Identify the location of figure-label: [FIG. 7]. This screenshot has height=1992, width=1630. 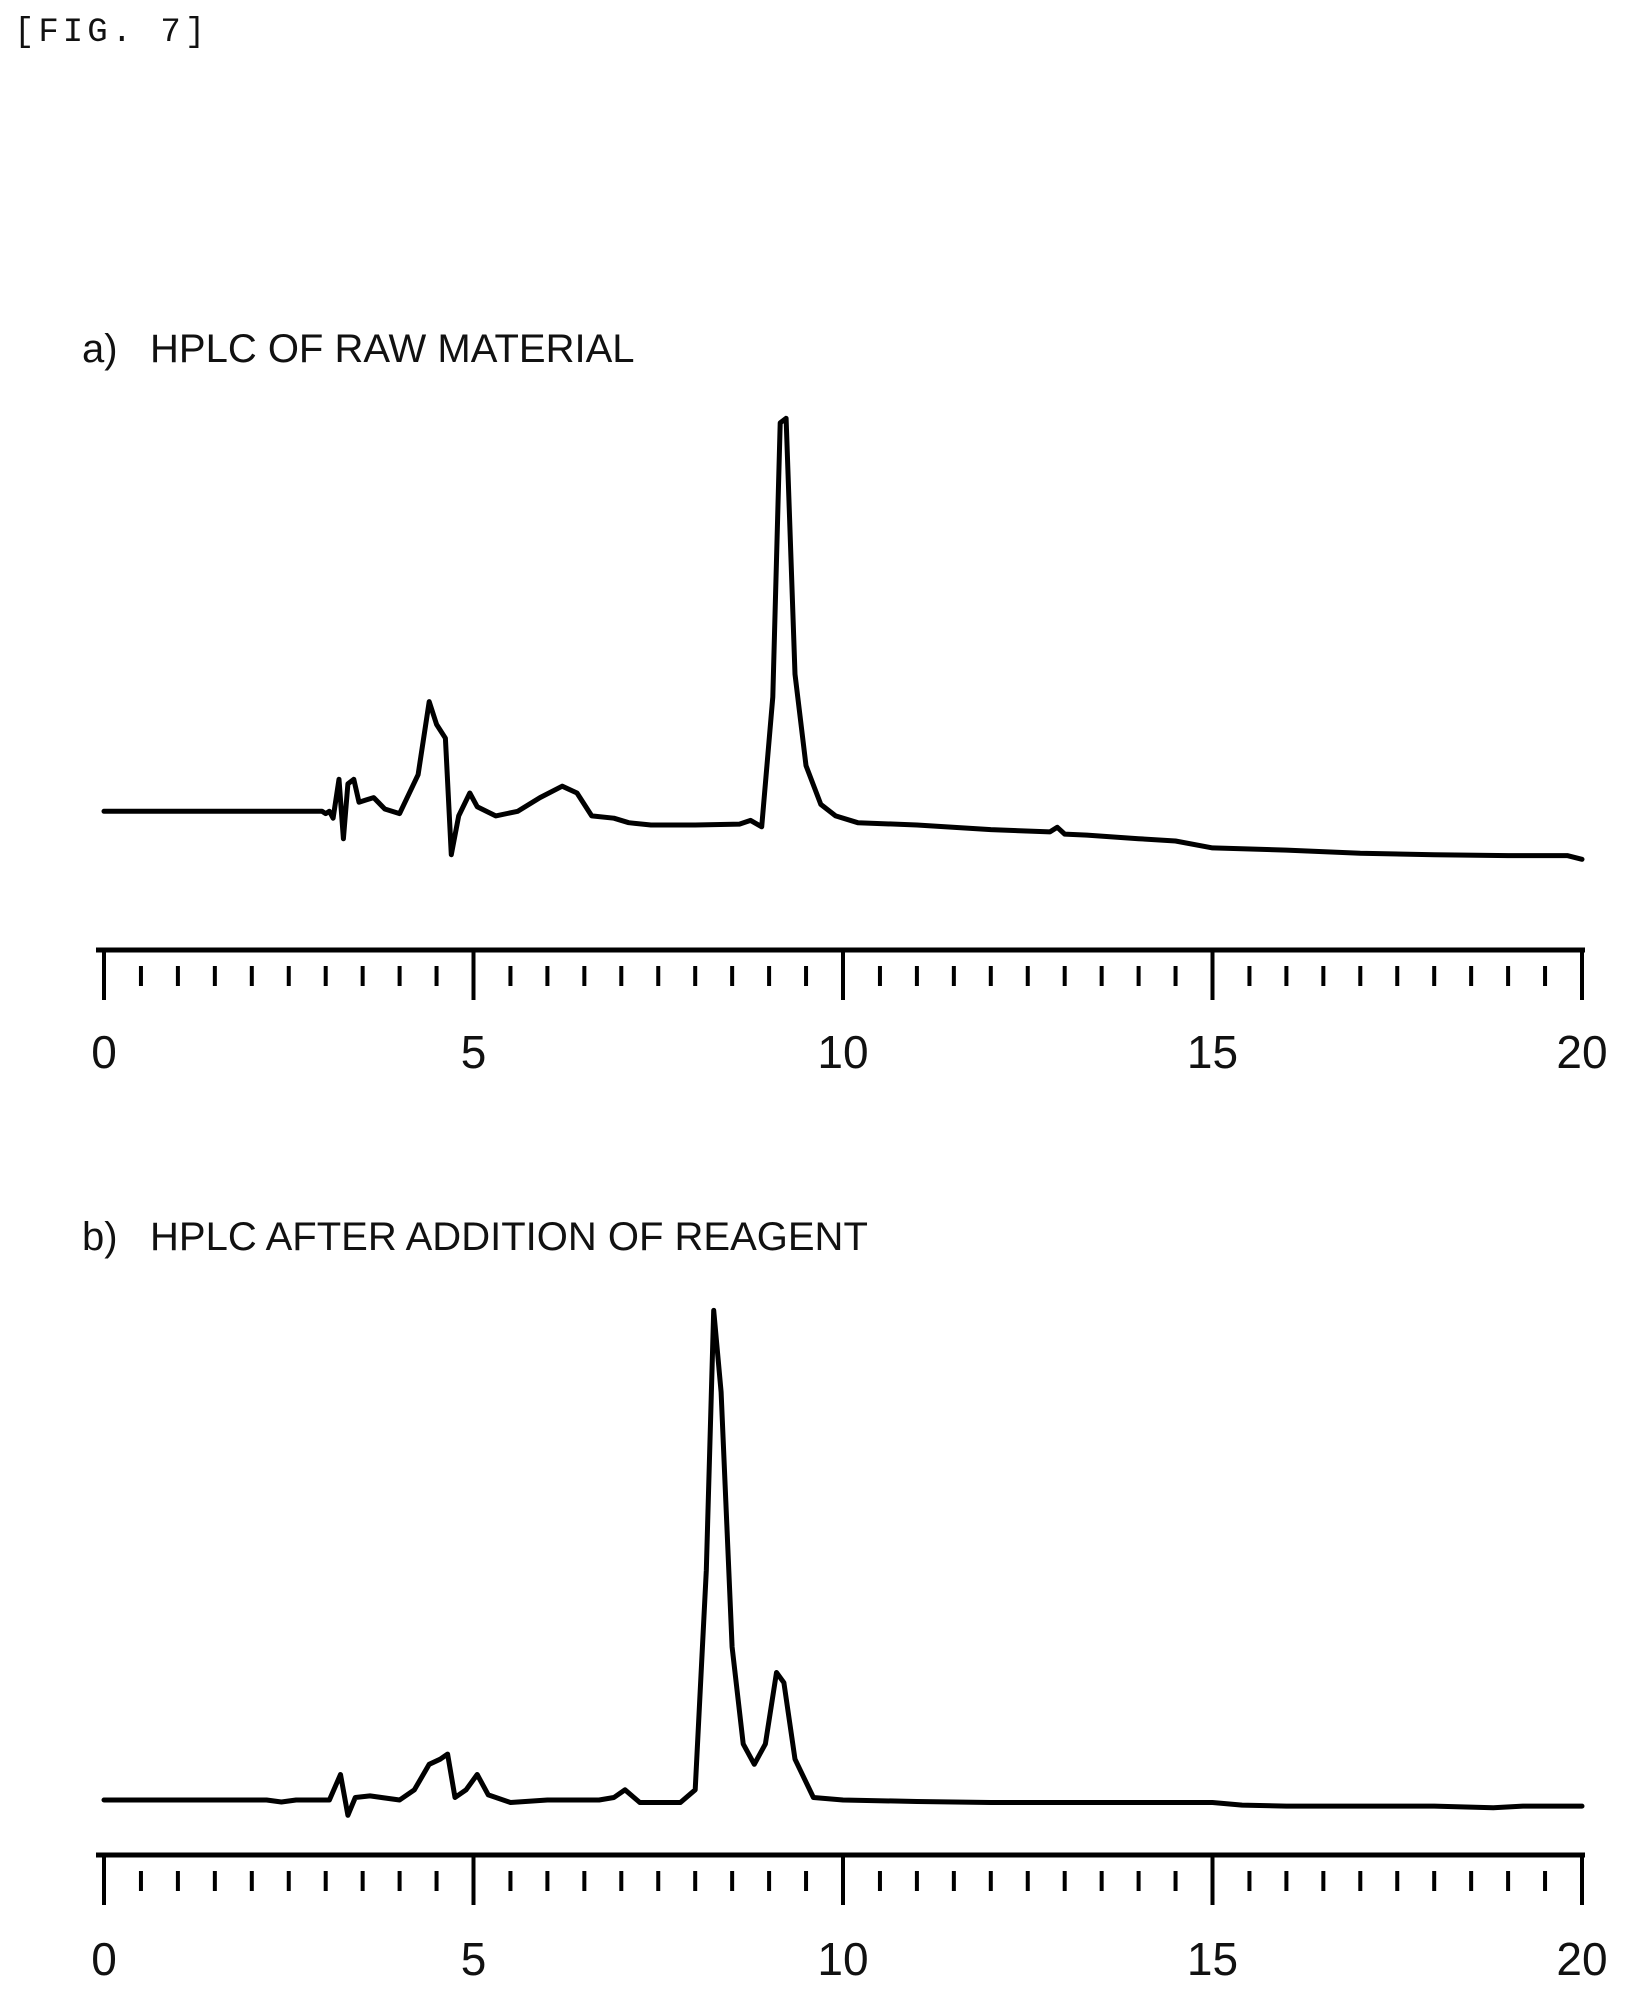
(112, 33).